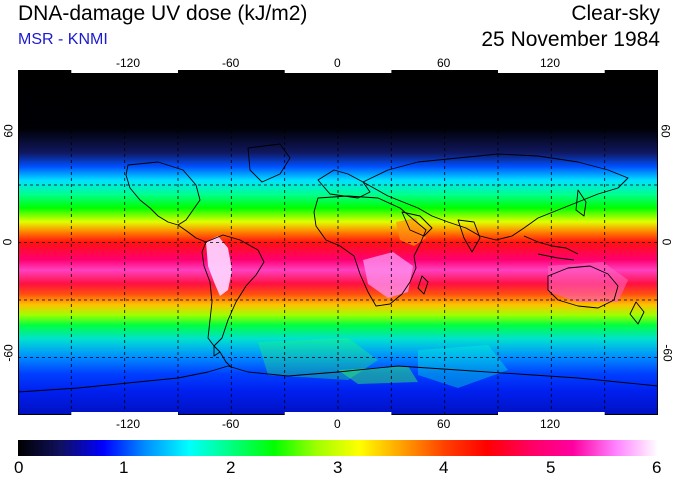  I want to click on antarctic-peninsula-coast, so click(226, 360).